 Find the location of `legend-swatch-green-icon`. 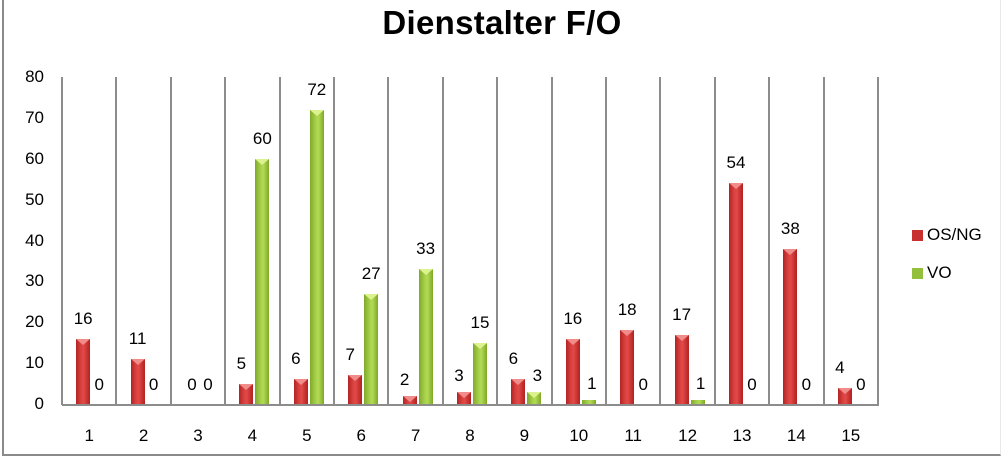

legend-swatch-green-icon is located at coordinates (917, 273).